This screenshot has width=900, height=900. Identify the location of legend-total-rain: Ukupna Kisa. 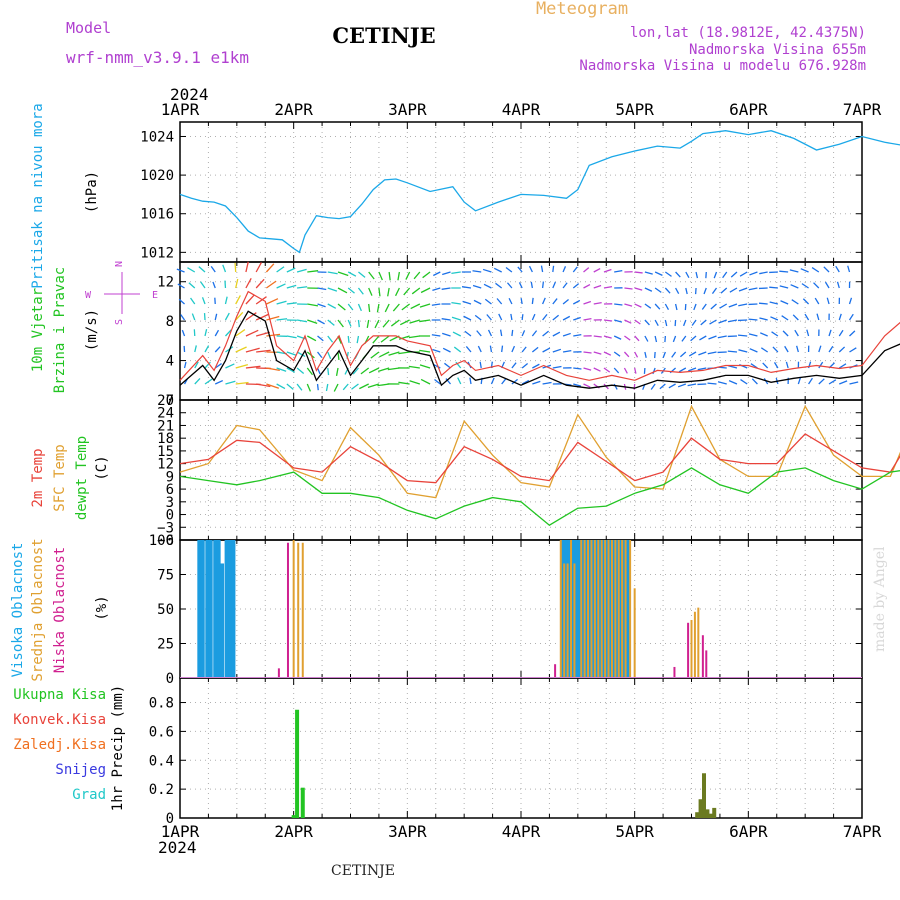
(59, 695).